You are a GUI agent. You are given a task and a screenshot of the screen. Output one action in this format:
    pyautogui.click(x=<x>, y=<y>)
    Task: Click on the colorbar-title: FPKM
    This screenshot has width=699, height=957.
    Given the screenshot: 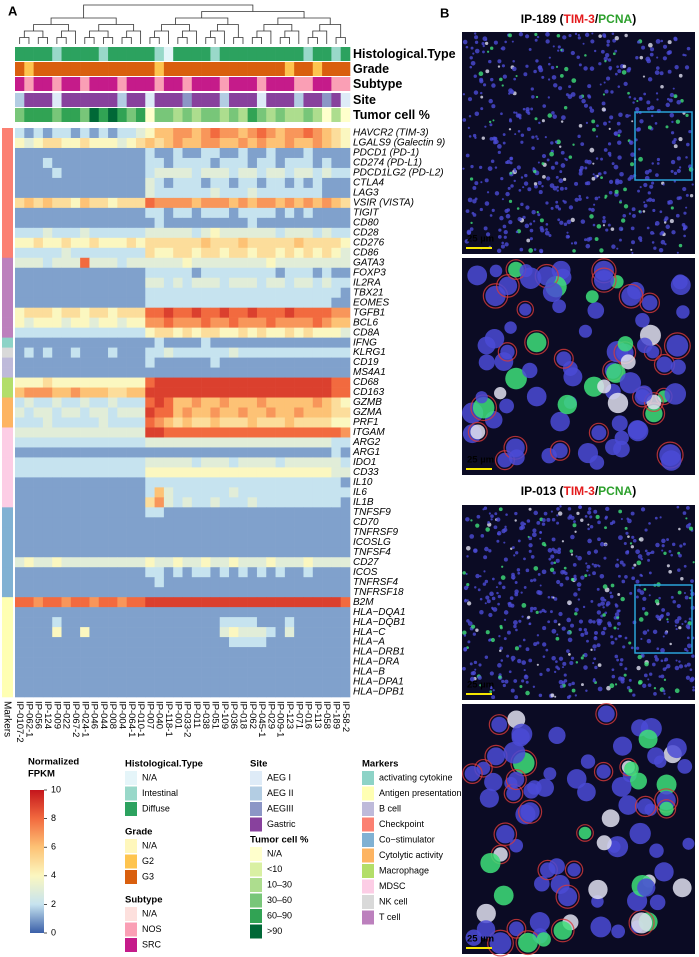 What is the action you would take?
    pyautogui.click(x=41, y=774)
    